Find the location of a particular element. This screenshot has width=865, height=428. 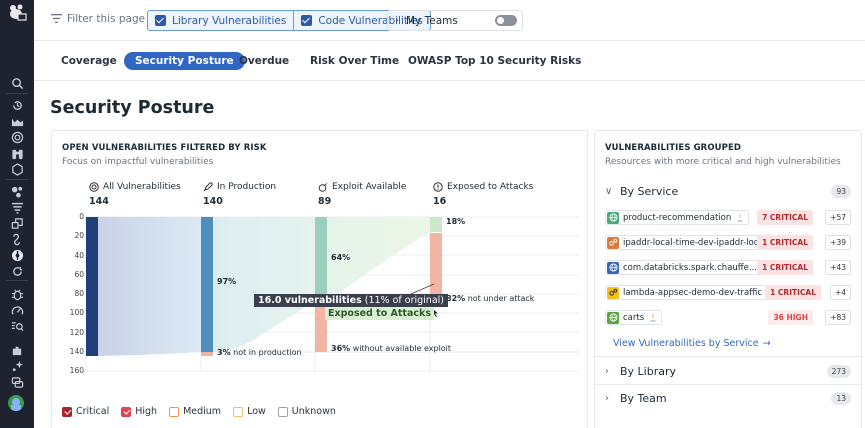

y-tick: 160 is located at coordinates (76, 370).